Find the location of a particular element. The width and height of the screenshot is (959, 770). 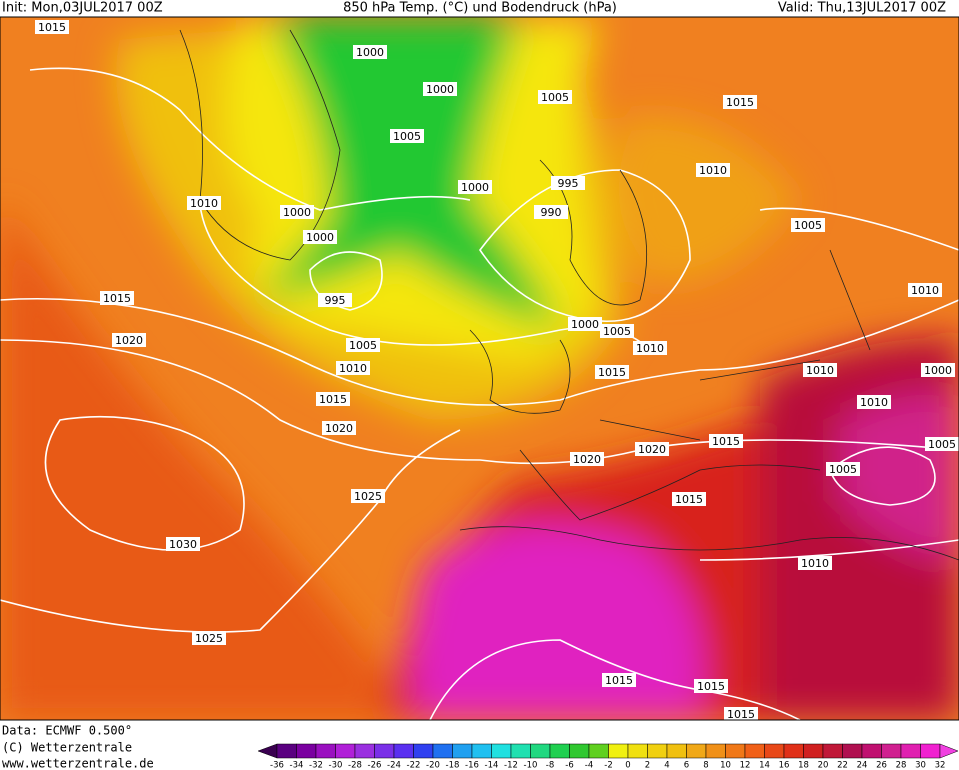

colorbar-label: 30 is located at coordinates (920, 765).